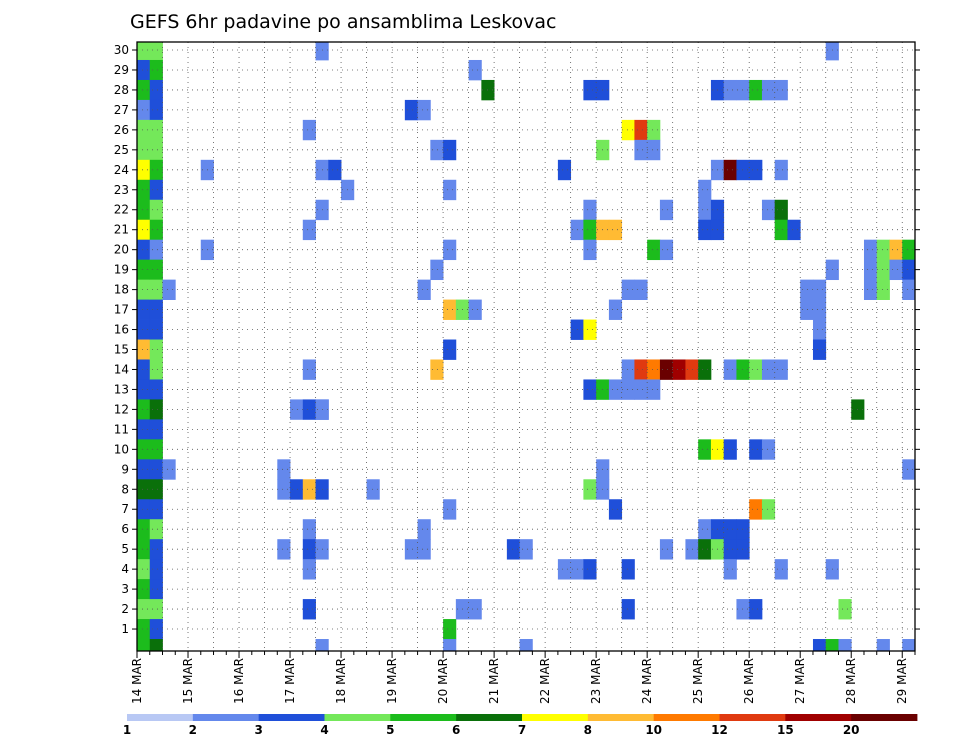  What do you see at coordinates (125, 629) in the screenshot?
I see `y-tick-label: 1` at bounding box center [125, 629].